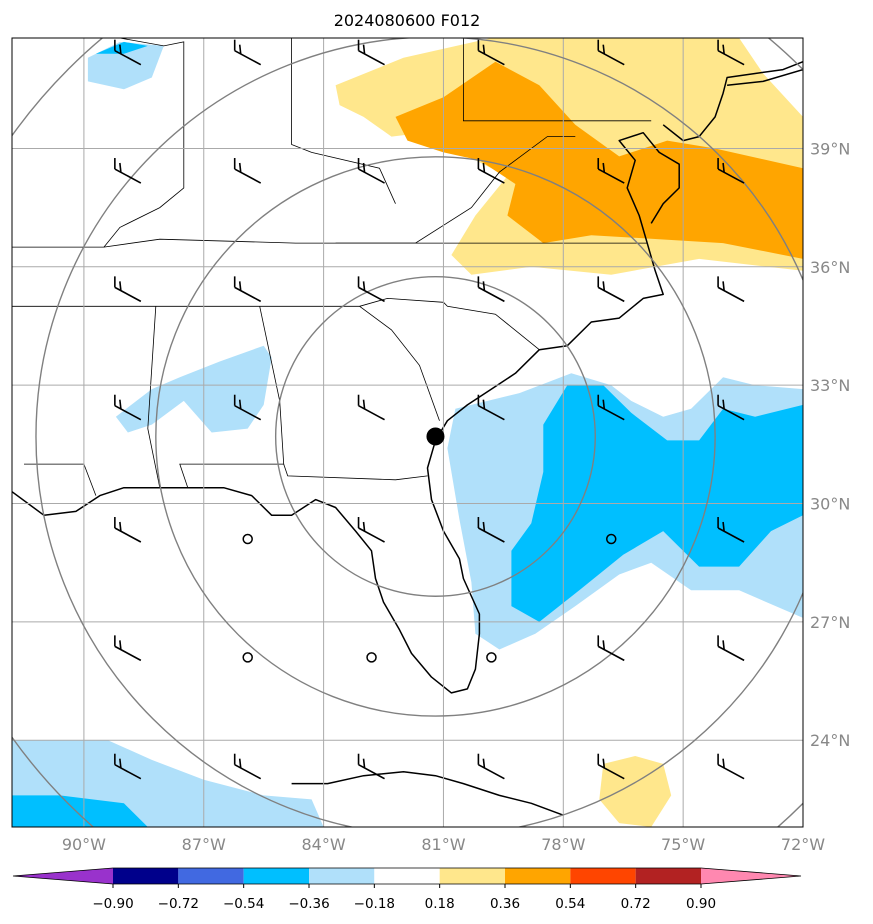  I want to click on lat-tick-label: 27°N, so click(830, 622).